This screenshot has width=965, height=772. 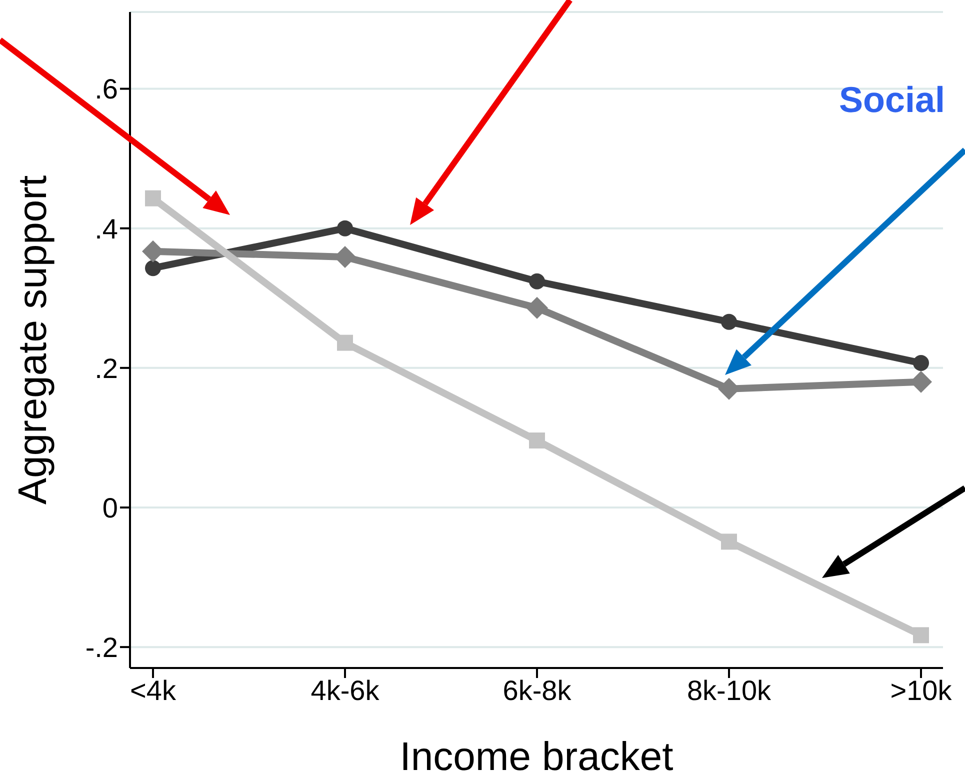 I want to click on annotation: Social, so click(x=891, y=99).